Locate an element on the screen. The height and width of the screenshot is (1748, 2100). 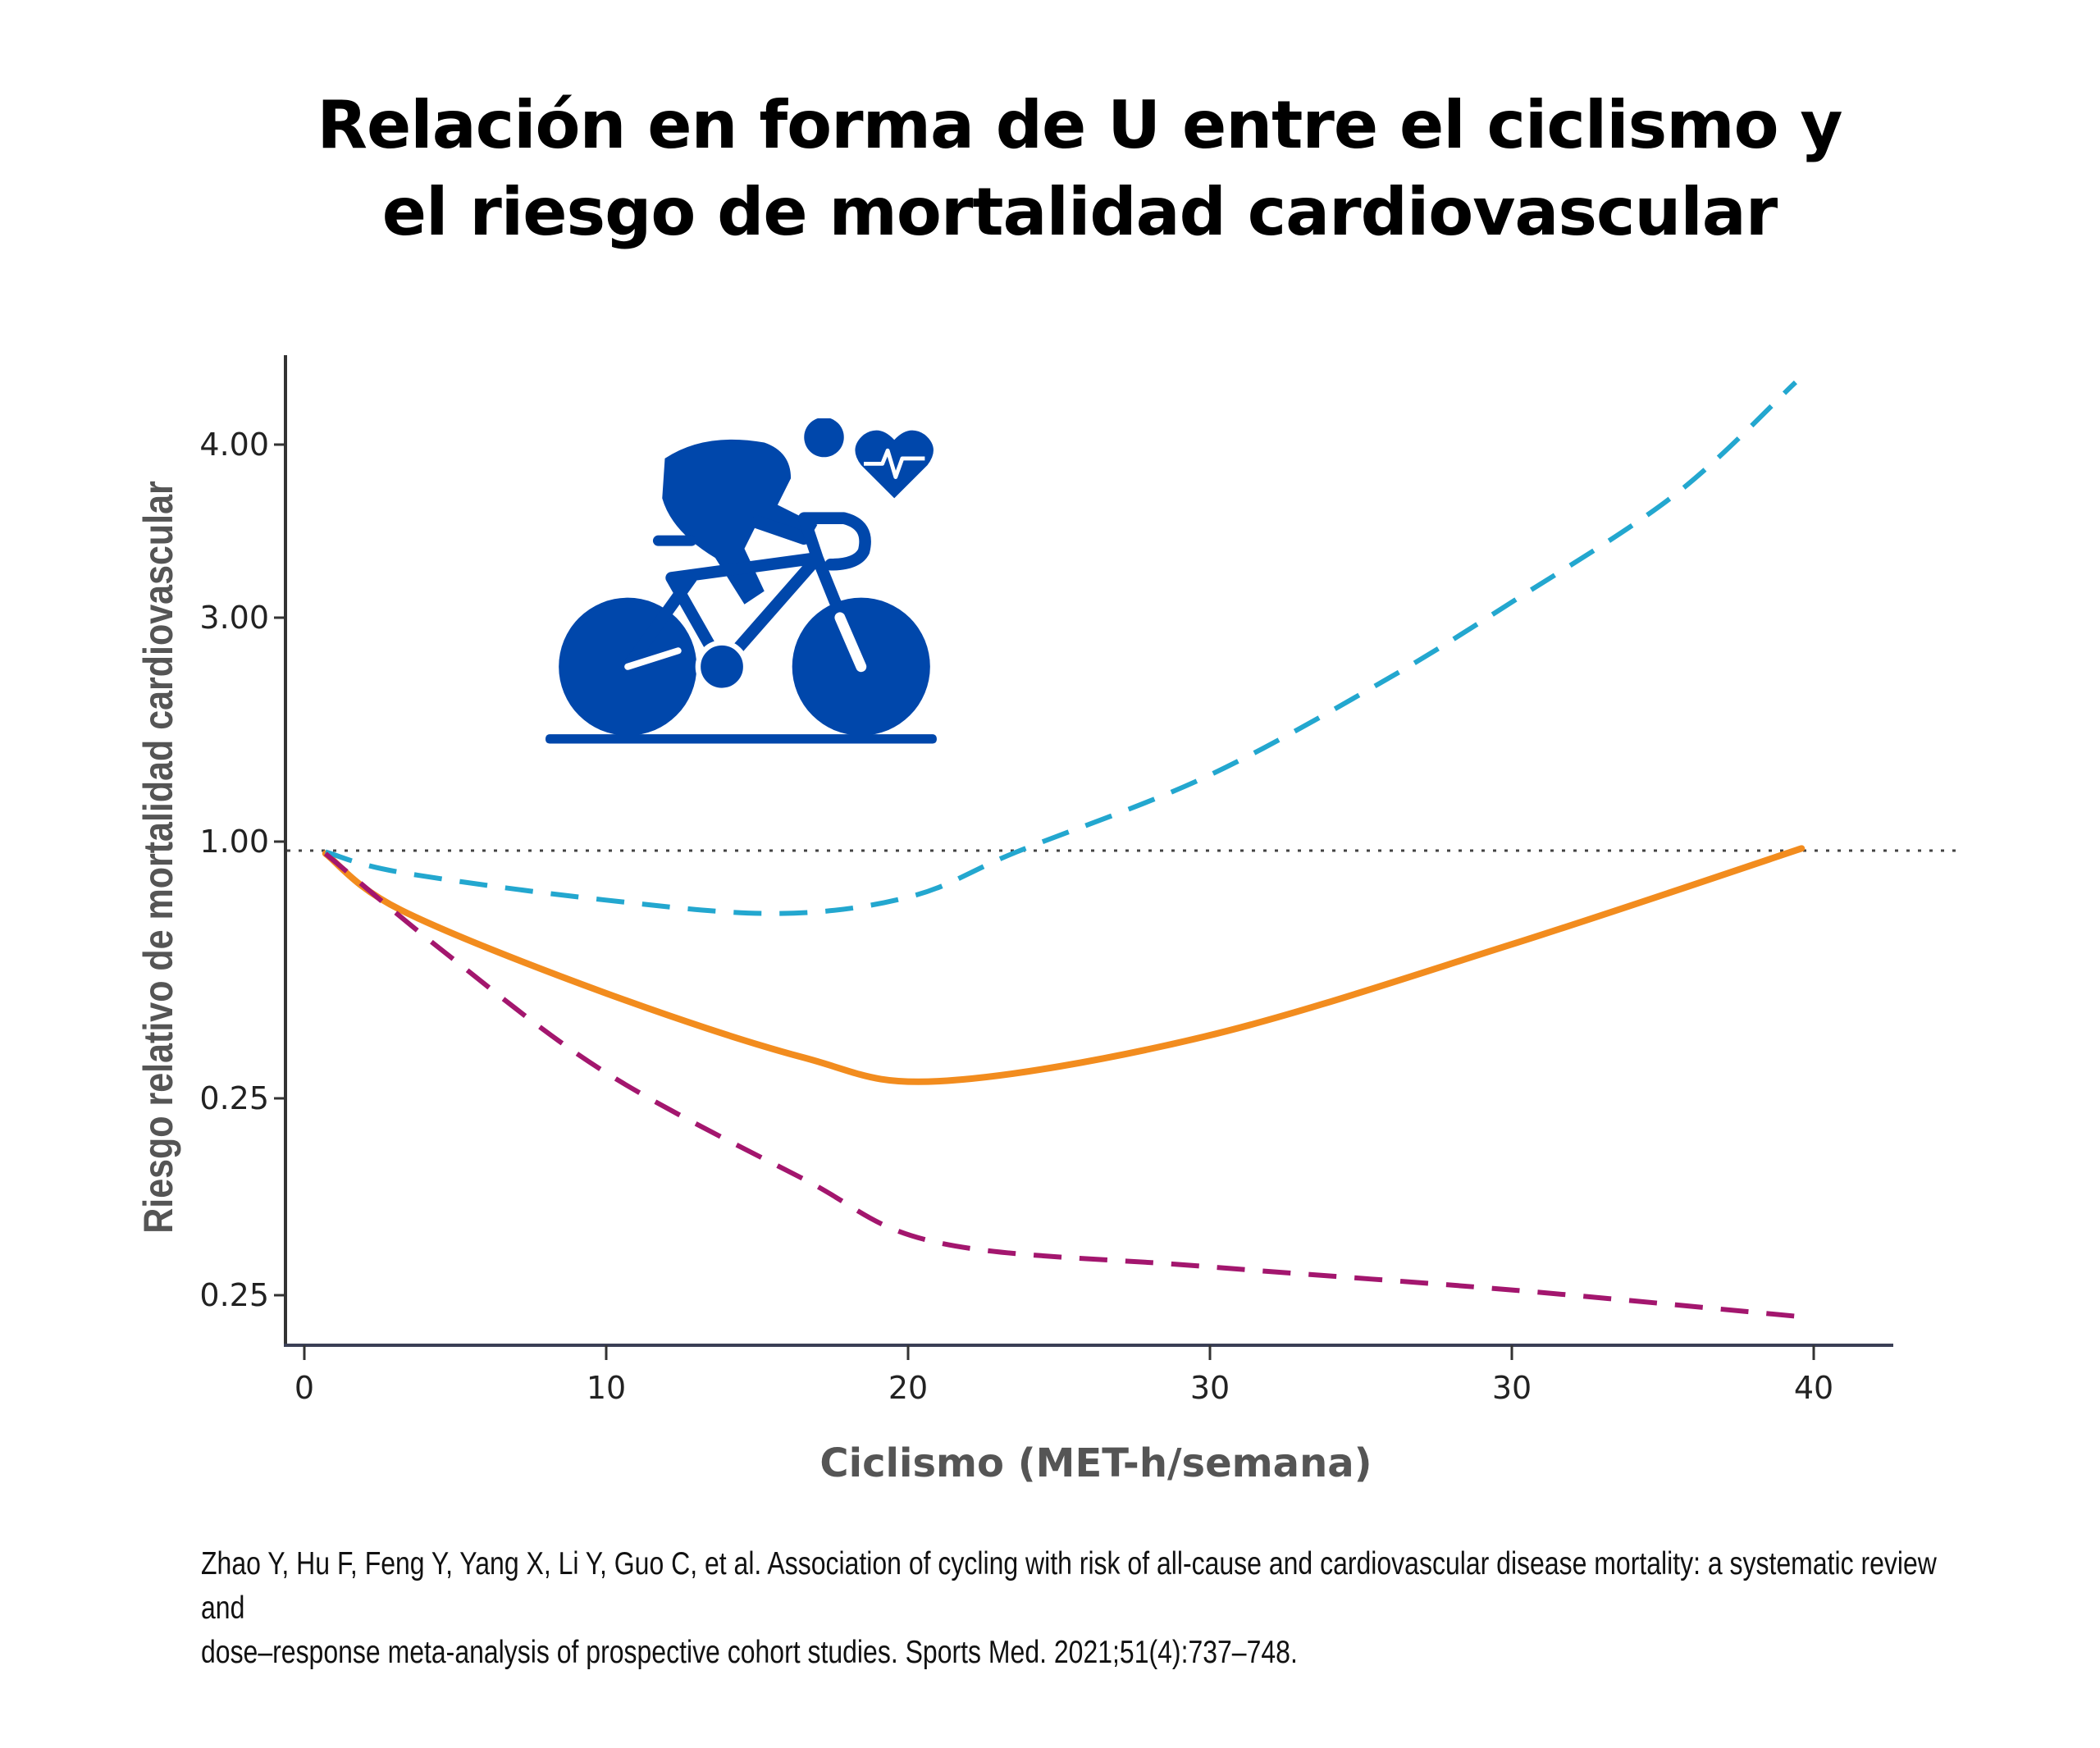
title-line-2: el riesgo de mortalidad cardiovascular is located at coordinates (1079, 212).